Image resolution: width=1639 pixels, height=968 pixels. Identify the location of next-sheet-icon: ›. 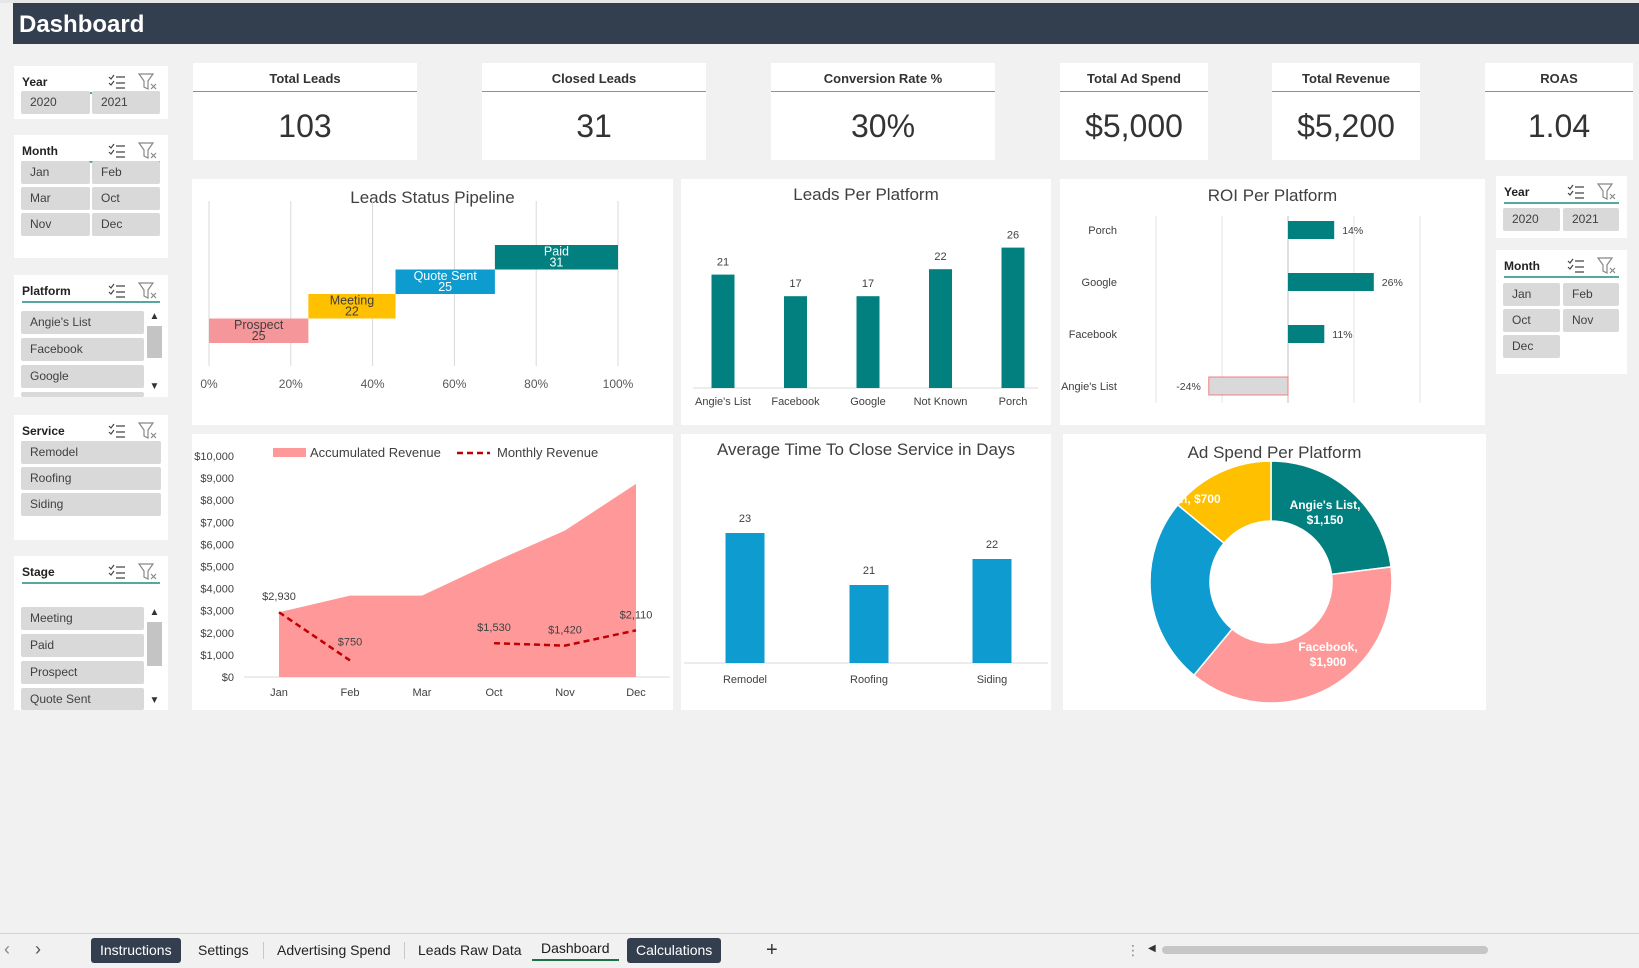
(38, 949).